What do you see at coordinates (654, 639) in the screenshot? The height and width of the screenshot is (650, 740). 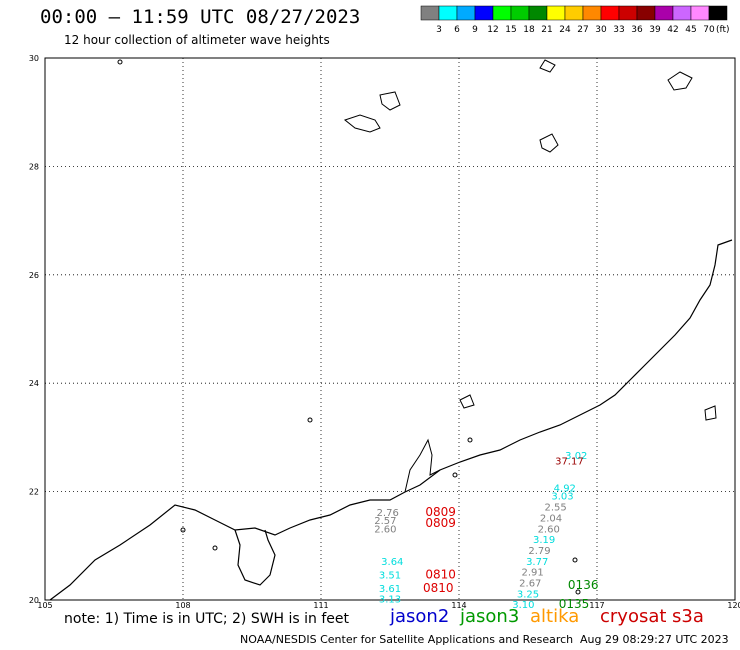 I see `footer-timestamp: Aug 29 08:29:27 UTC 2023` at bounding box center [654, 639].